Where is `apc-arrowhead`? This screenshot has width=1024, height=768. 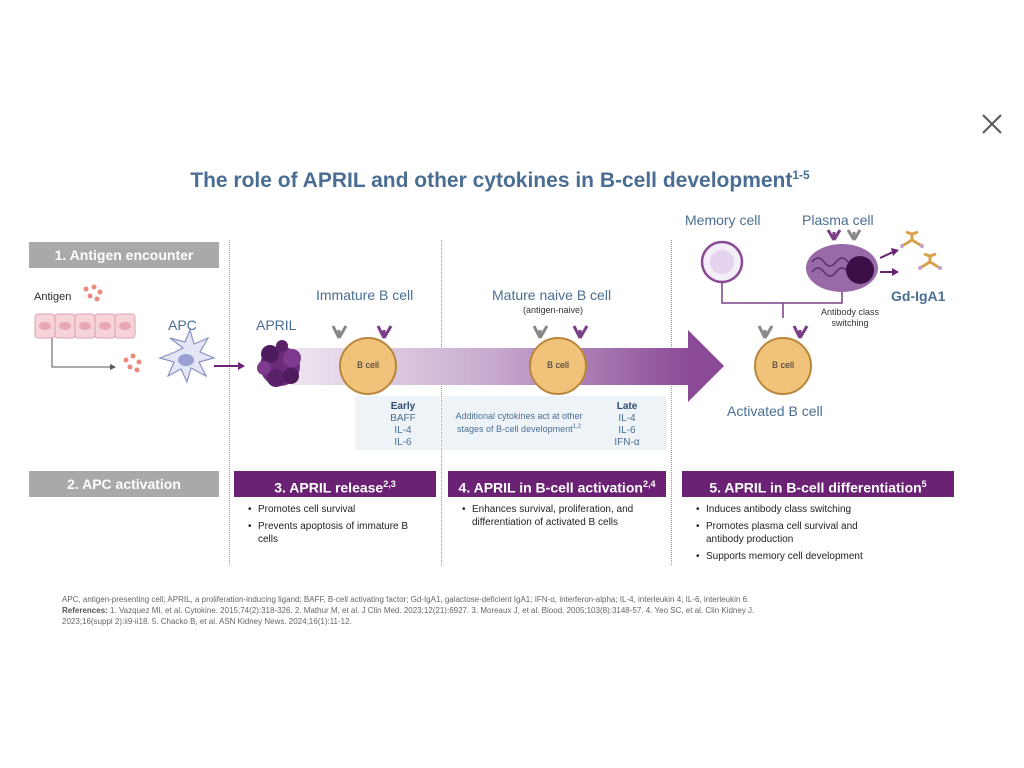 apc-arrowhead is located at coordinates (241, 366).